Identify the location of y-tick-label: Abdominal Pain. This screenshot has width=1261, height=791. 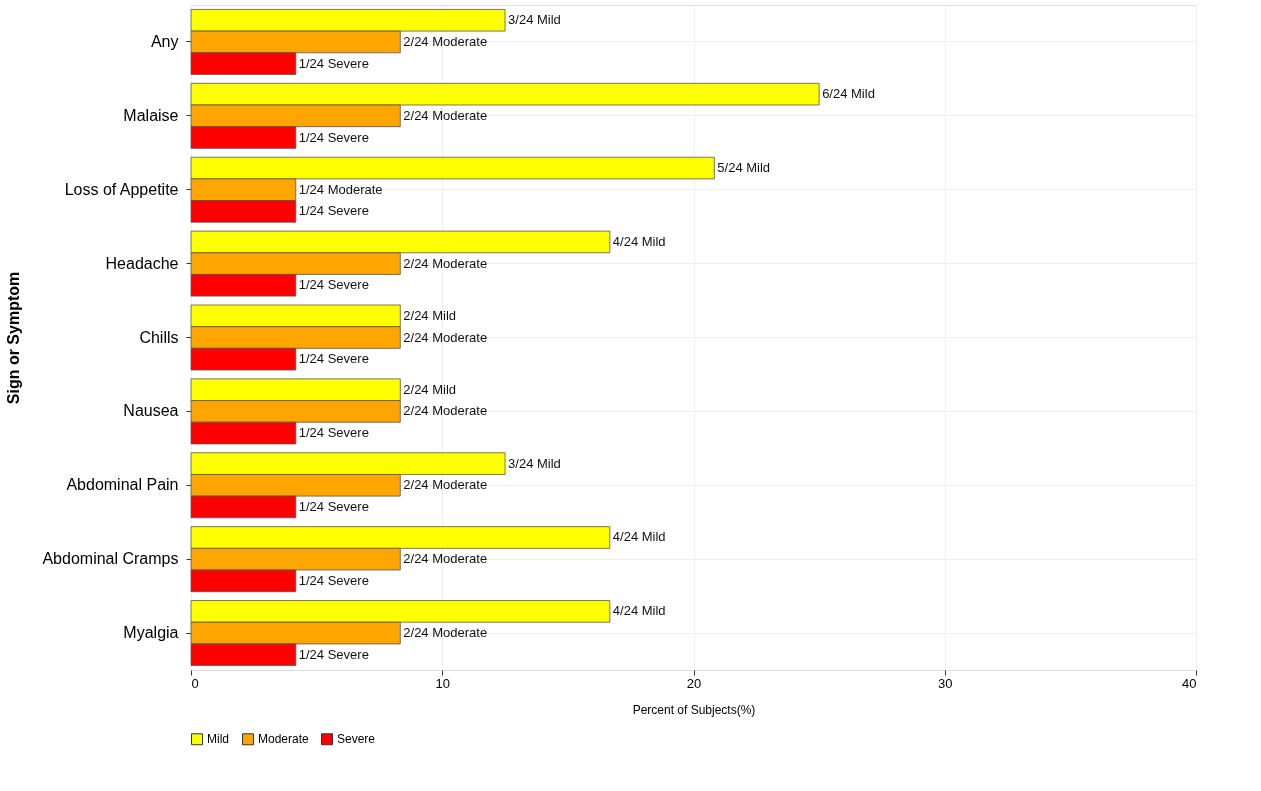
(122, 485).